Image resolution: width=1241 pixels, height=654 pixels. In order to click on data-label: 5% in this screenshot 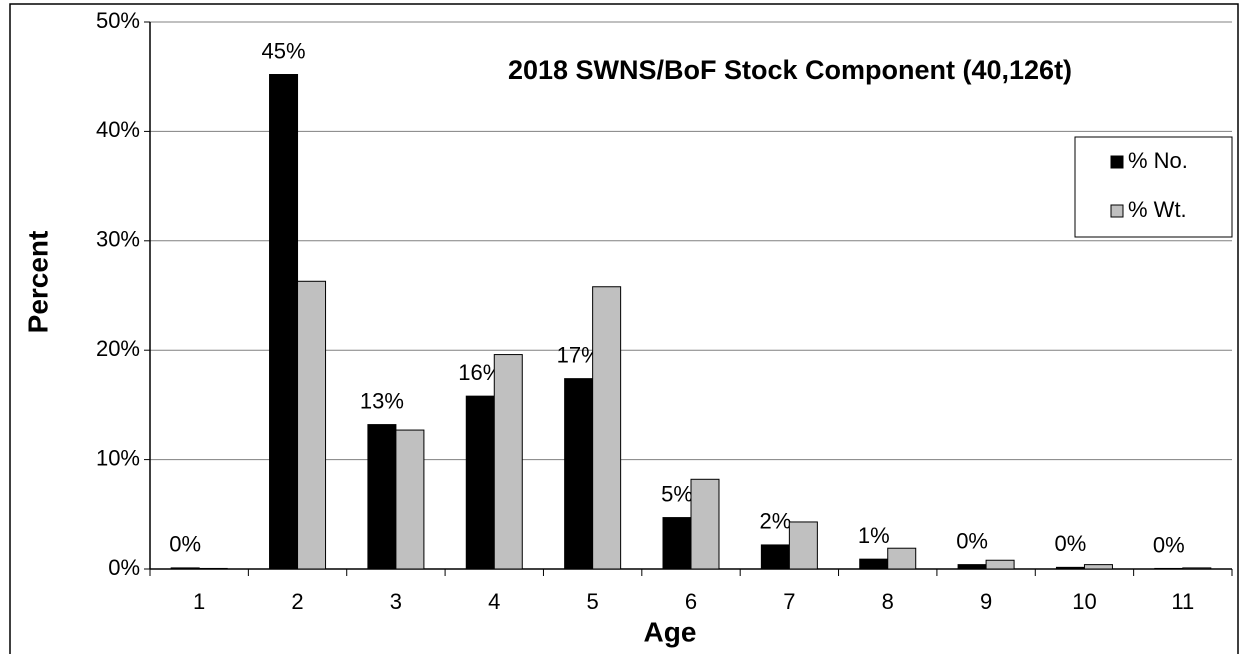, I will do `click(677, 493)`.